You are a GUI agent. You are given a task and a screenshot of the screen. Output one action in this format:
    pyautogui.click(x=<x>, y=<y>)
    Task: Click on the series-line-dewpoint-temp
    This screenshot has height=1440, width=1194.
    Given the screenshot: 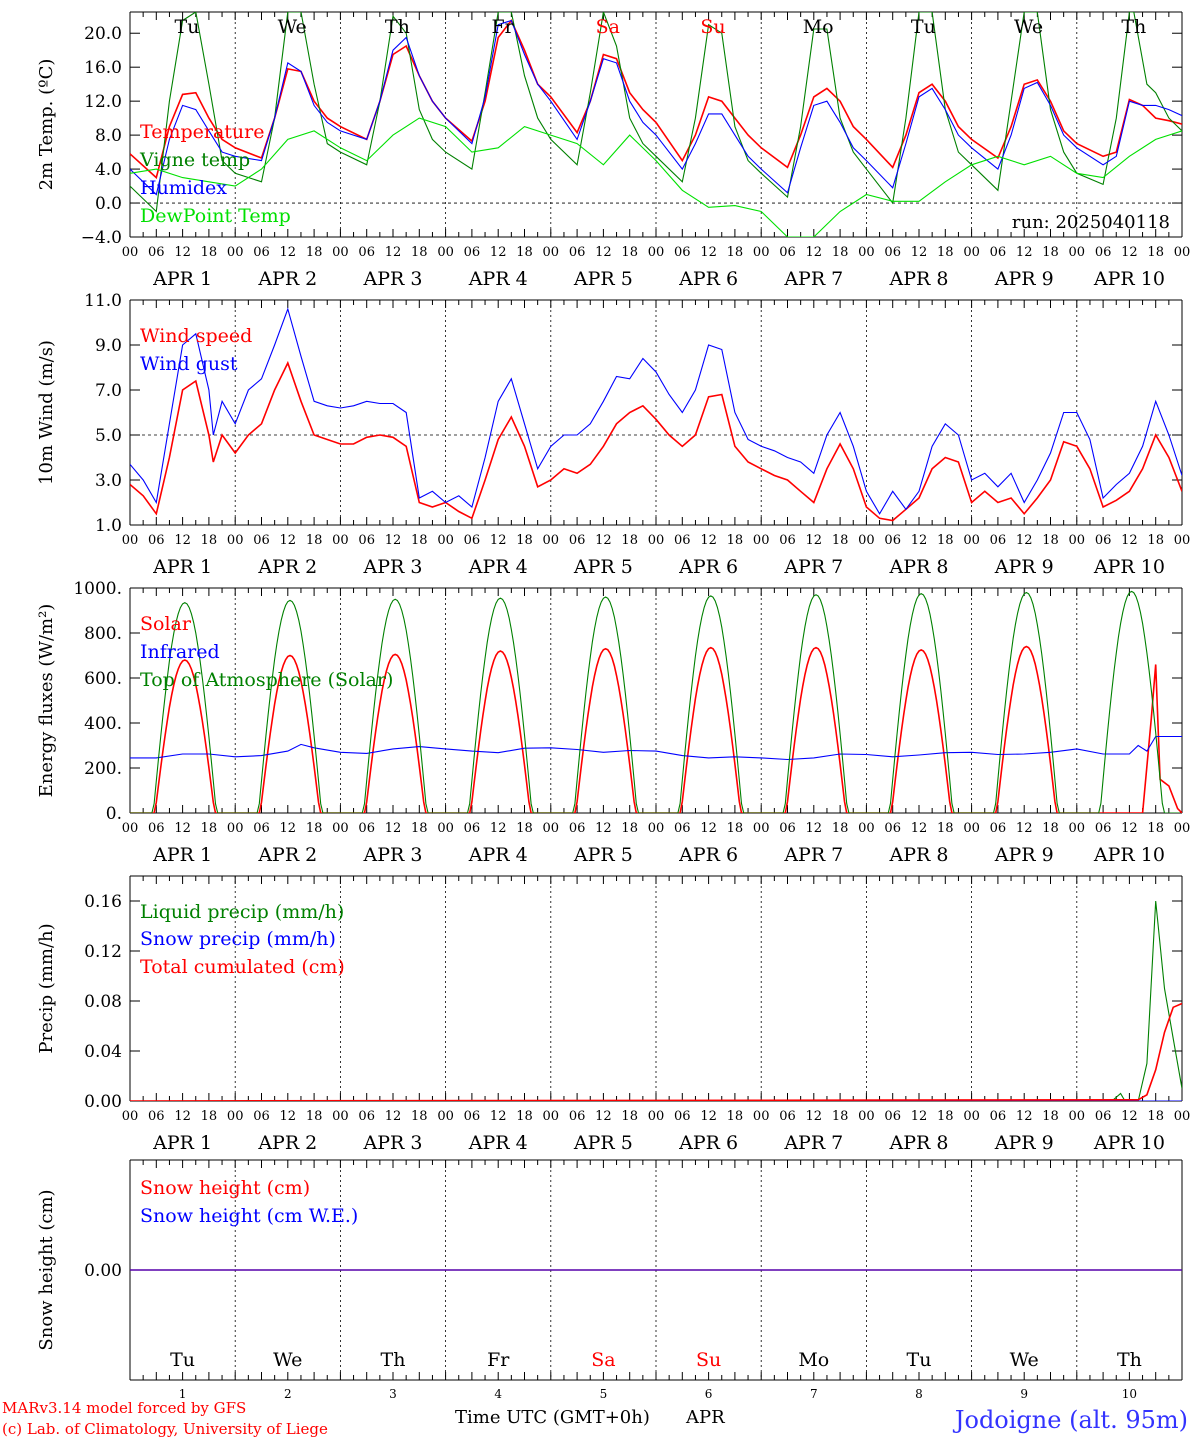 What is the action you would take?
    pyautogui.click(x=656, y=177)
    